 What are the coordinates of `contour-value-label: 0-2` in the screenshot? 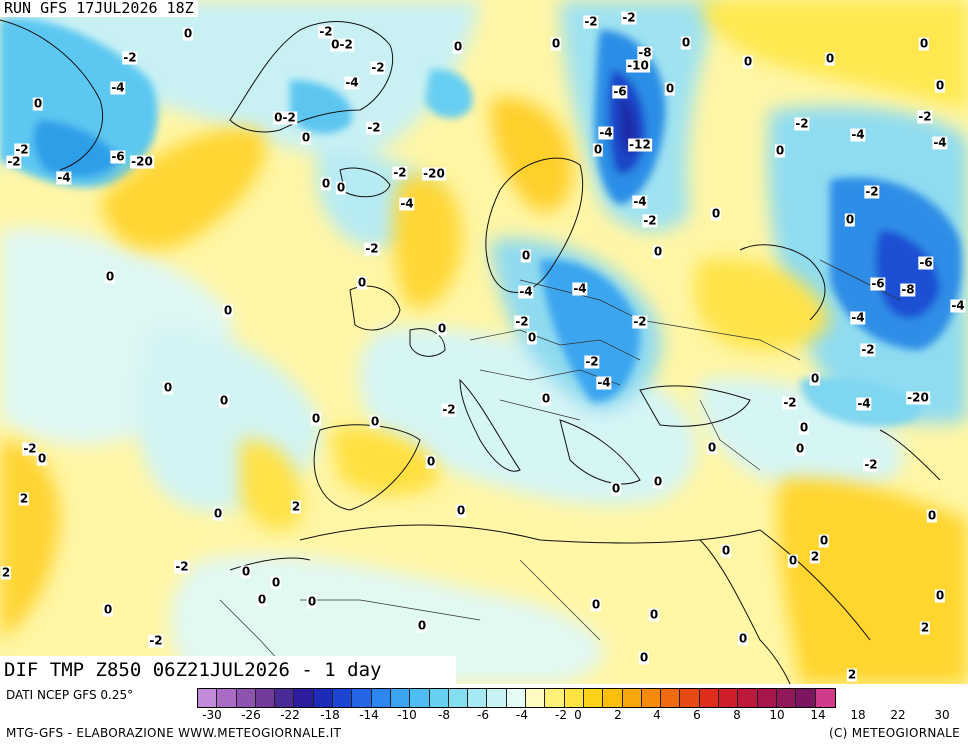 It's located at (285, 117).